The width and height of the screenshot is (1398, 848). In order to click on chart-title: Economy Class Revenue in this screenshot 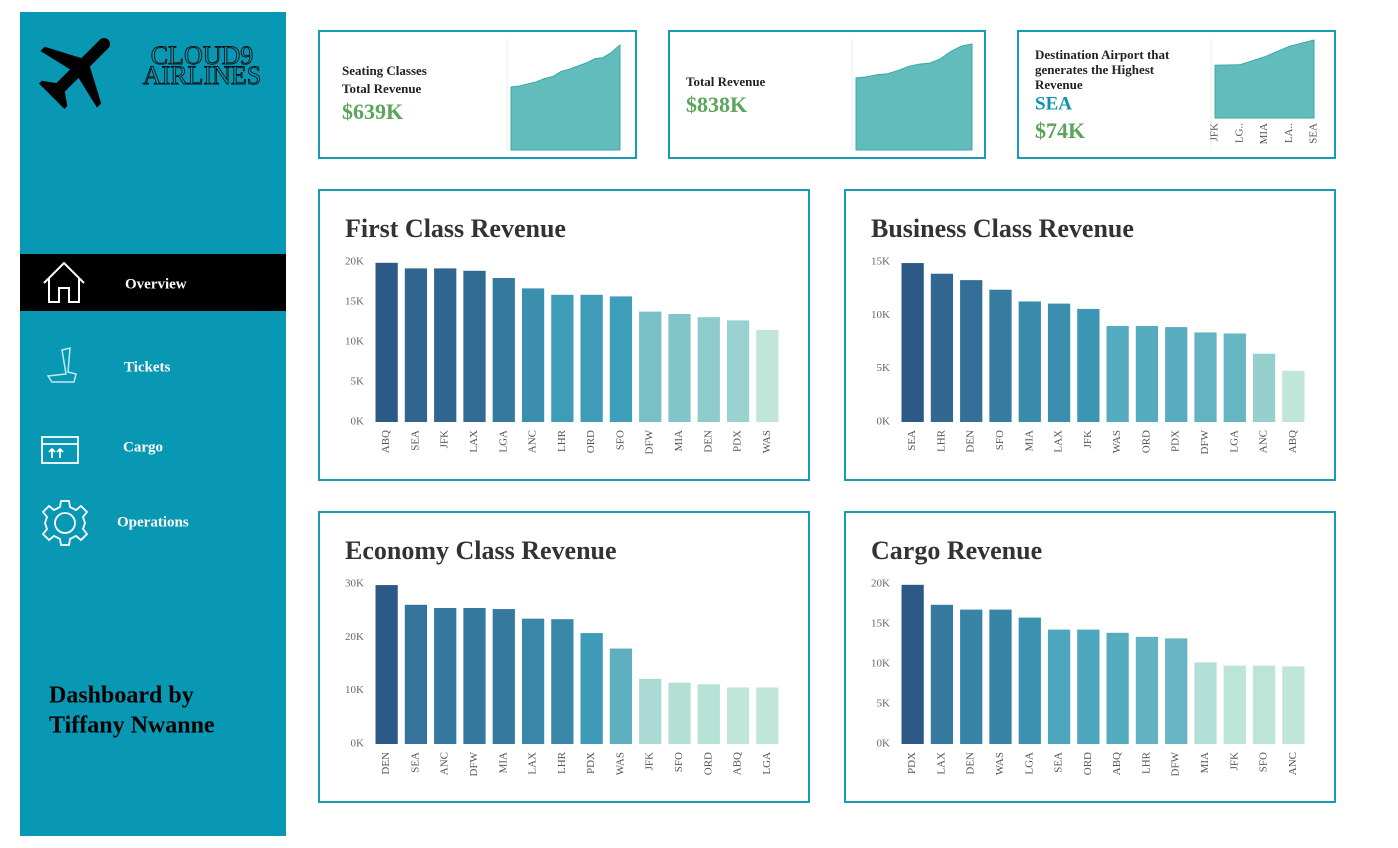, I will do `click(481, 550)`.